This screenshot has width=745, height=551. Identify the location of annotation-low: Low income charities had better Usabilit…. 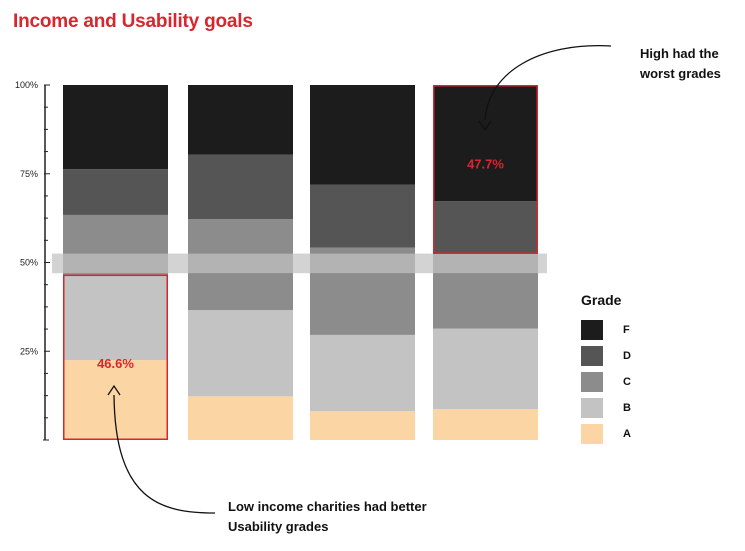
(327, 516).